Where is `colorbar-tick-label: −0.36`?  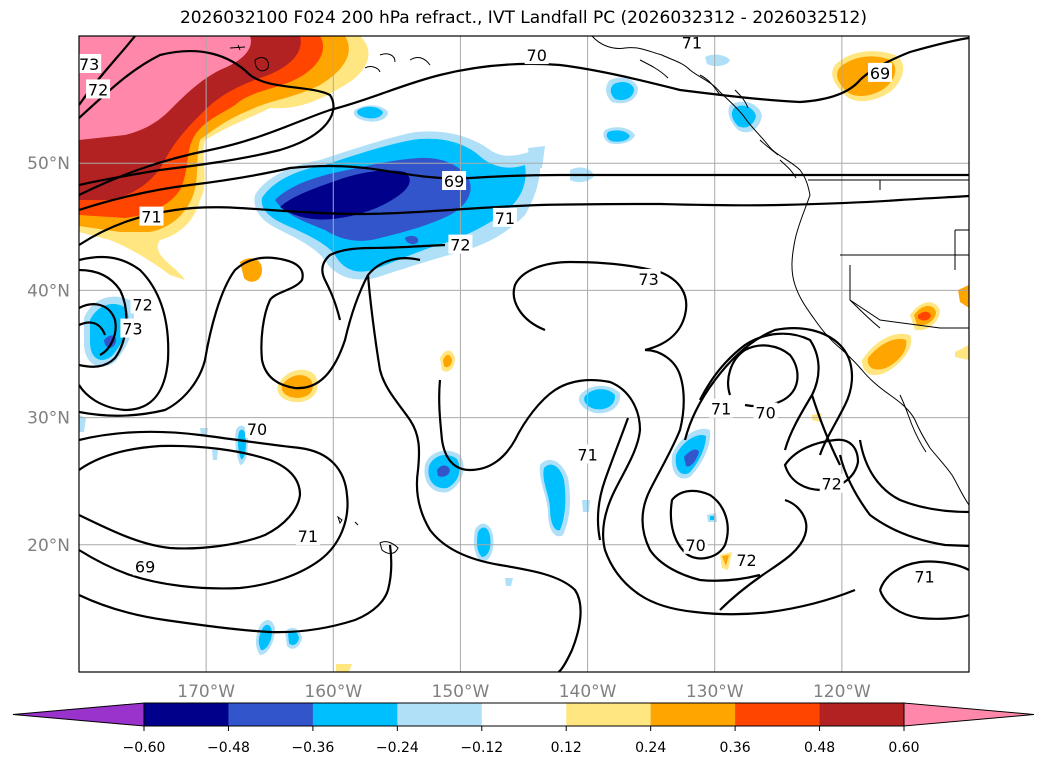 colorbar-tick-label: −0.36 is located at coordinates (312, 748).